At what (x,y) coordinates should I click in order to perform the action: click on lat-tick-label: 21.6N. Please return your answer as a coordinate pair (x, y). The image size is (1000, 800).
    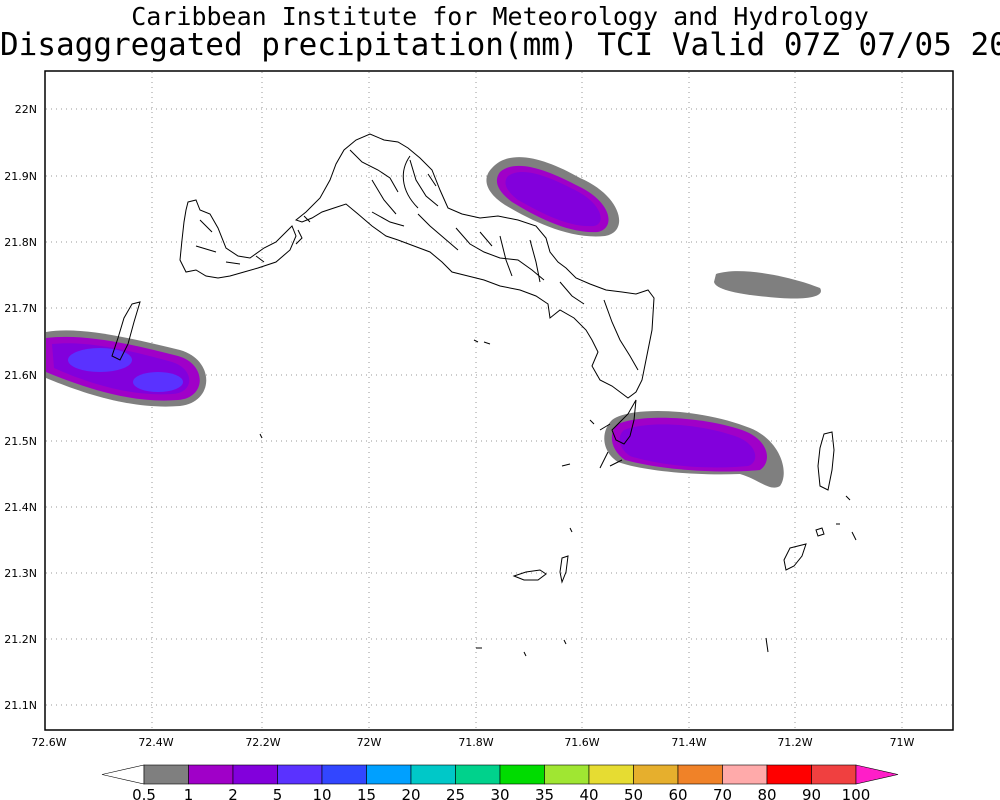
    Looking at the image, I should click on (20, 375).